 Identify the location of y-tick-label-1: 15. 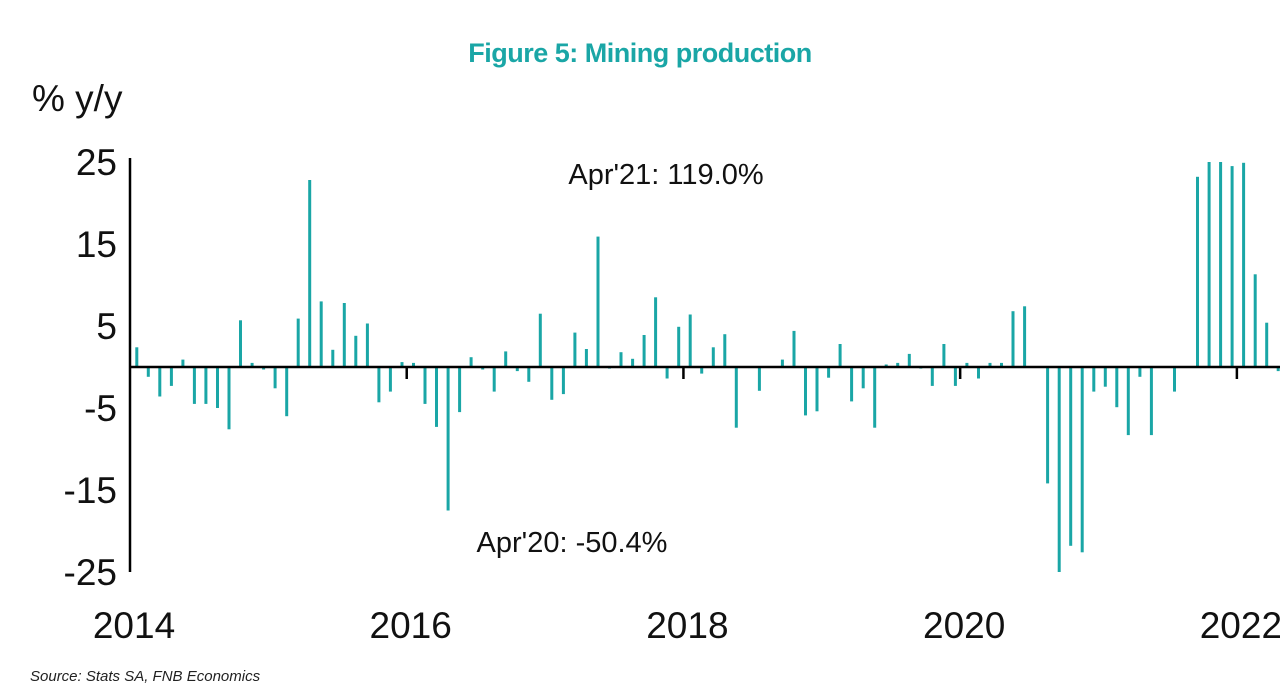
(96, 244).